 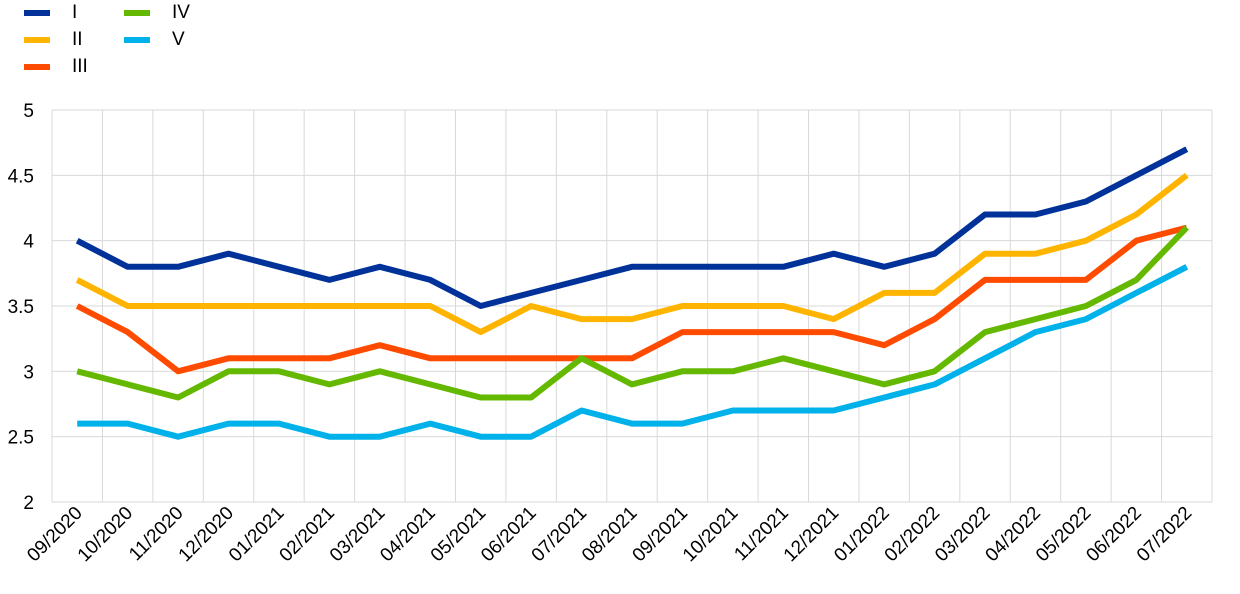 I want to click on x-tick-label: 12/2020, so click(x=206, y=534).